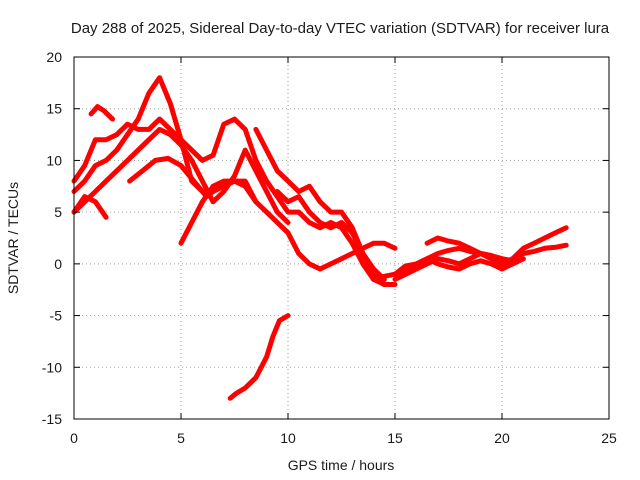 The image size is (640, 480). I want to click on x-tick-label: 10, so click(288, 438).